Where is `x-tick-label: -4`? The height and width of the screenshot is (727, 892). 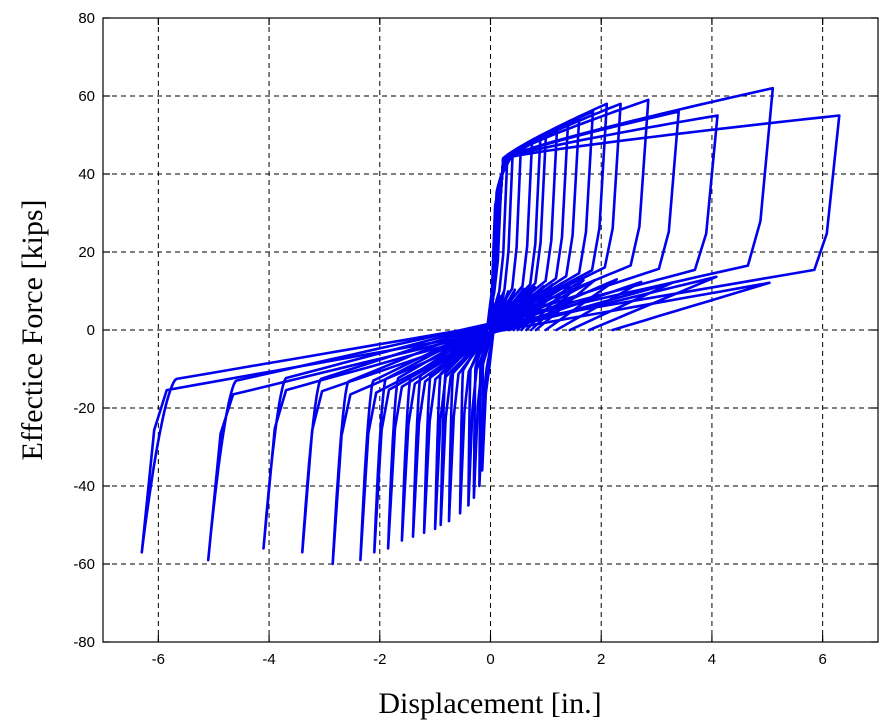 x-tick-label: -4 is located at coordinates (268, 659).